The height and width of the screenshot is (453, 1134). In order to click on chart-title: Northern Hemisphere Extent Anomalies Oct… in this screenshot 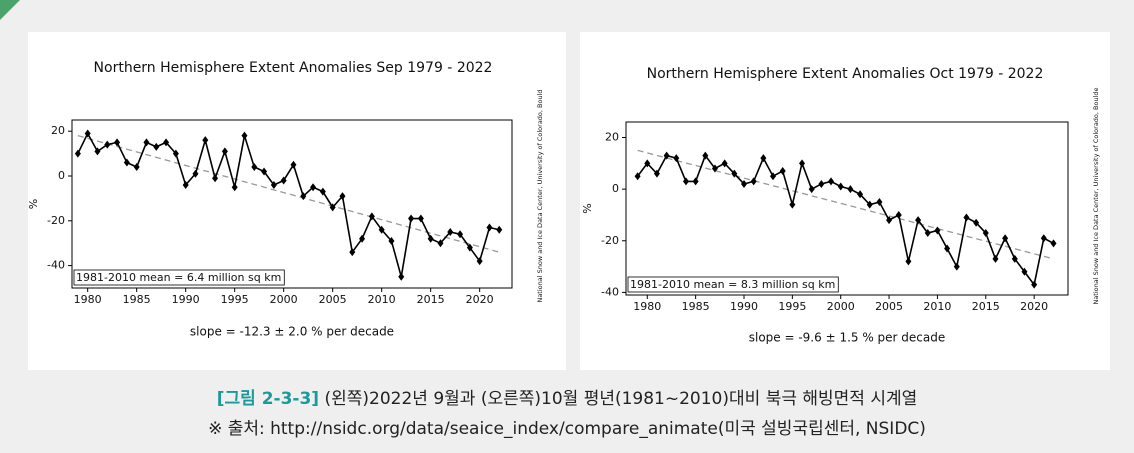, I will do `click(845, 74)`.